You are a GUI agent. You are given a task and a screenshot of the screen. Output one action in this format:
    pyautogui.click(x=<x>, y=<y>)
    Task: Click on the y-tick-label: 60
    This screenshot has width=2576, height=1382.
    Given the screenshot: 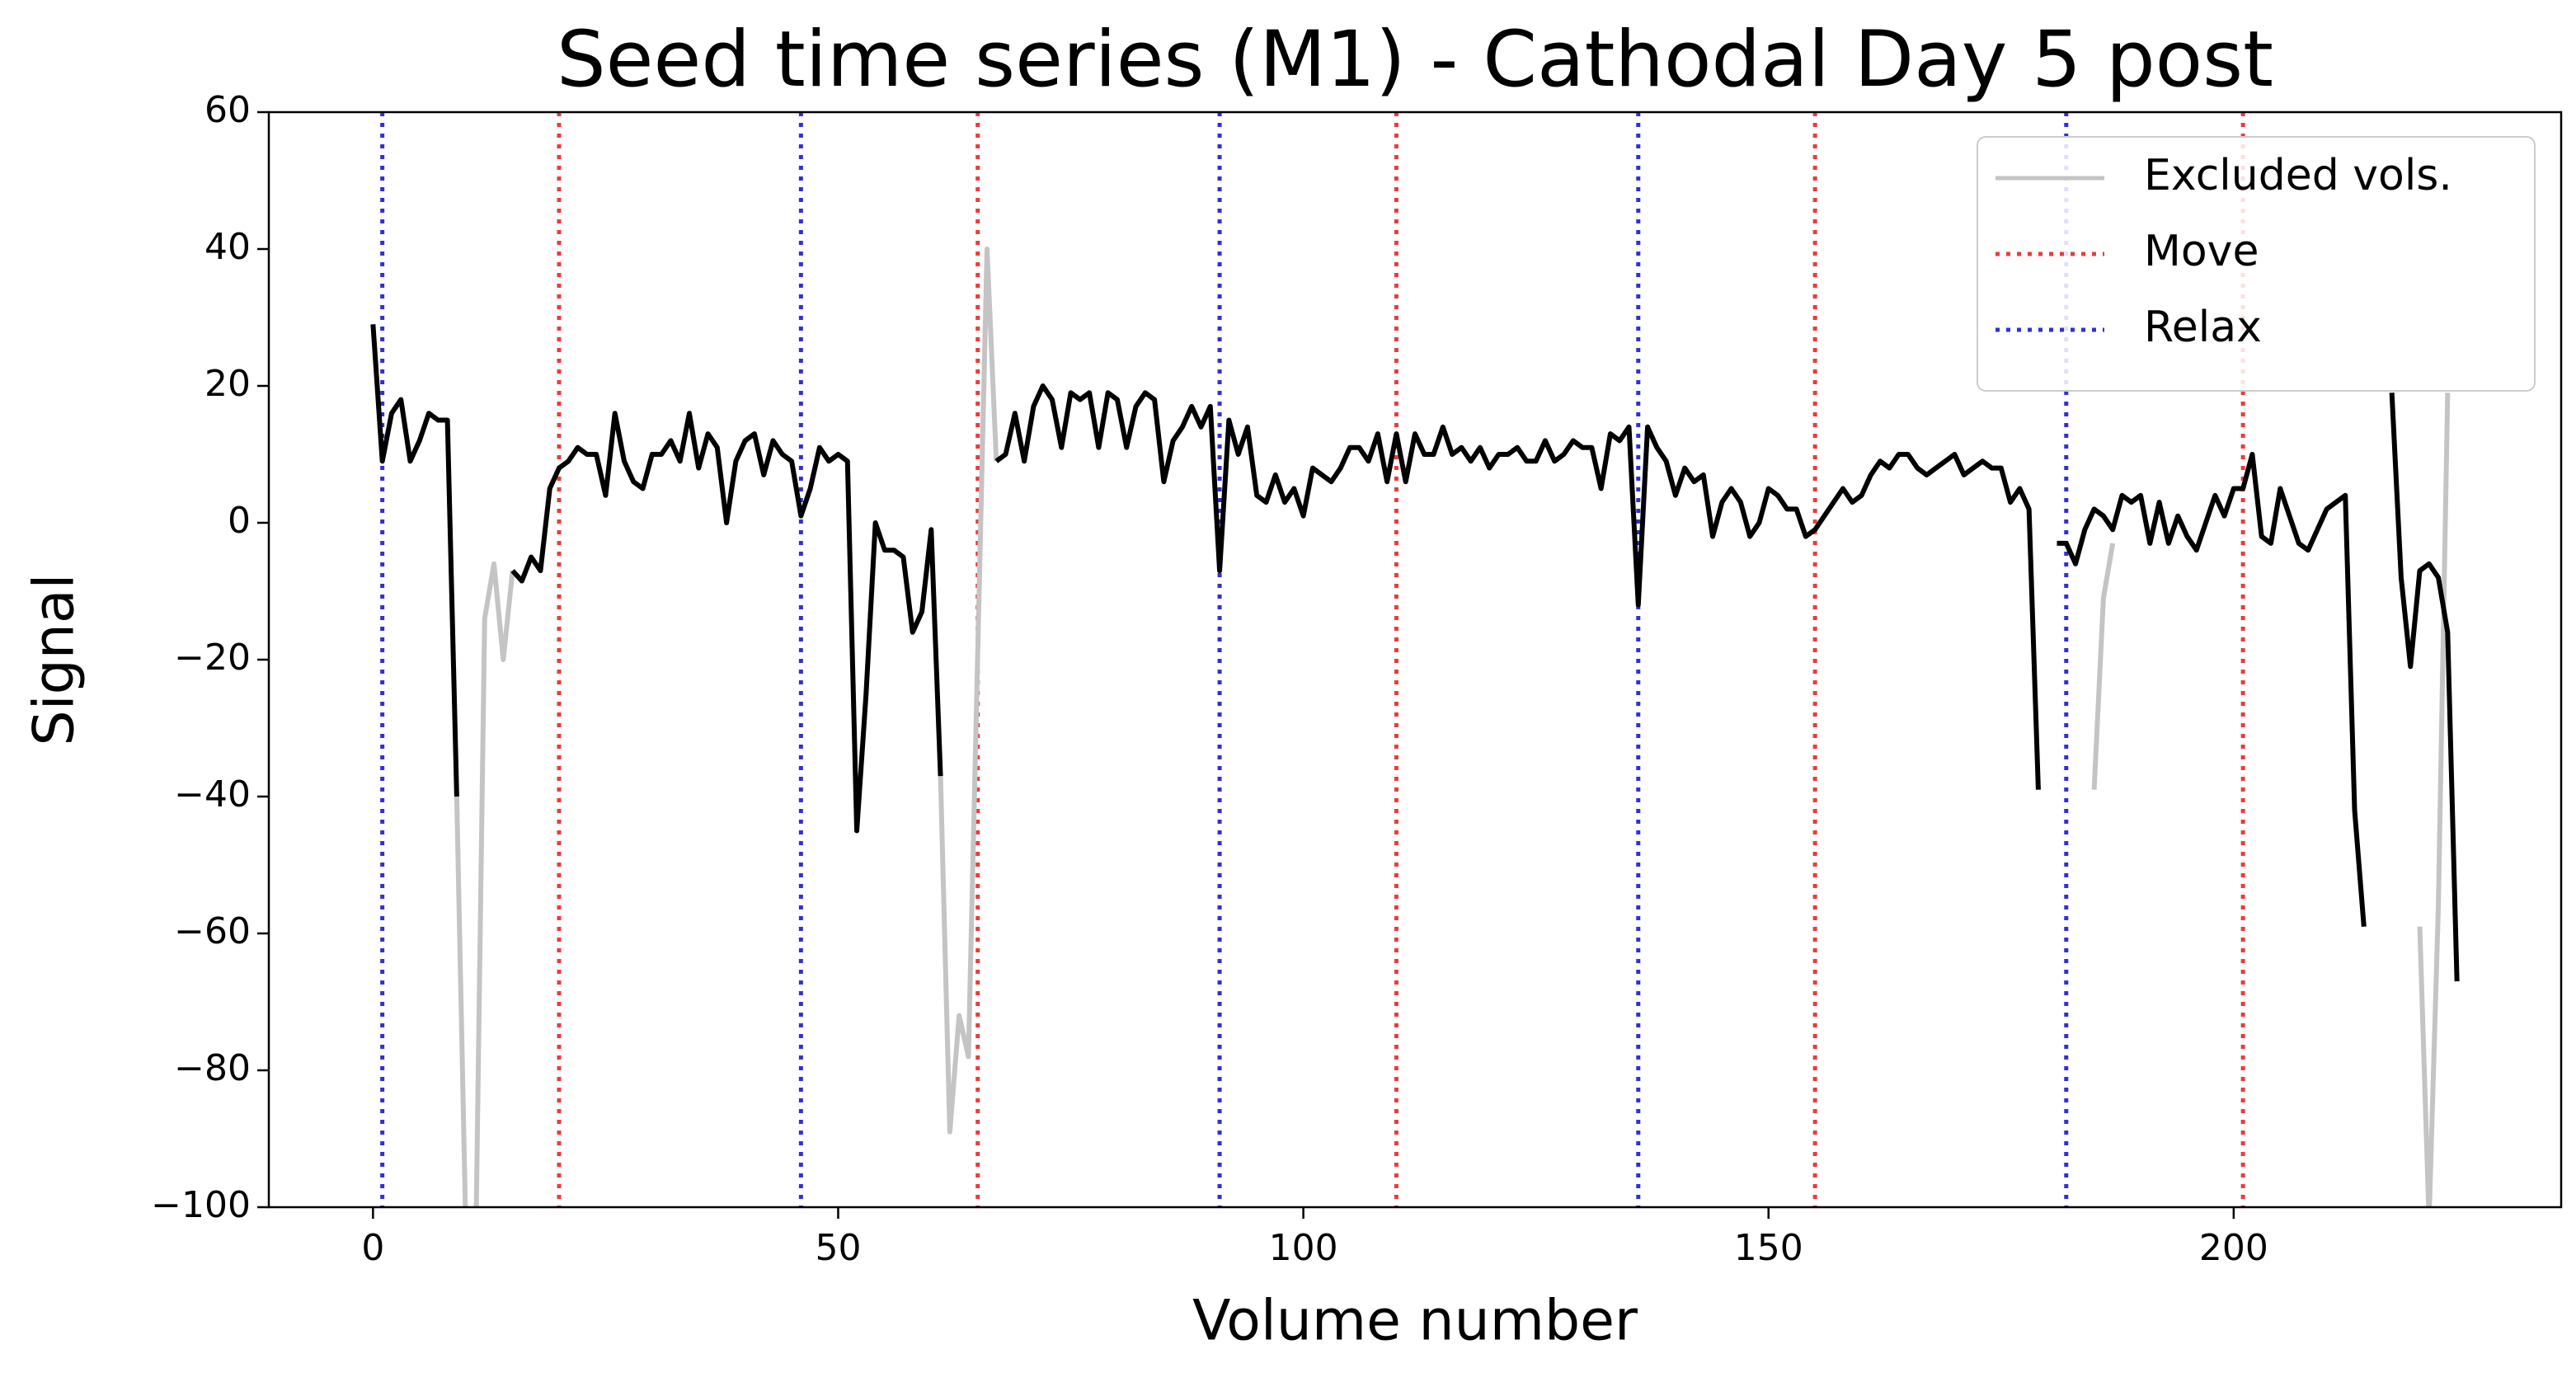 What is the action you would take?
    pyautogui.click(x=227, y=110)
    